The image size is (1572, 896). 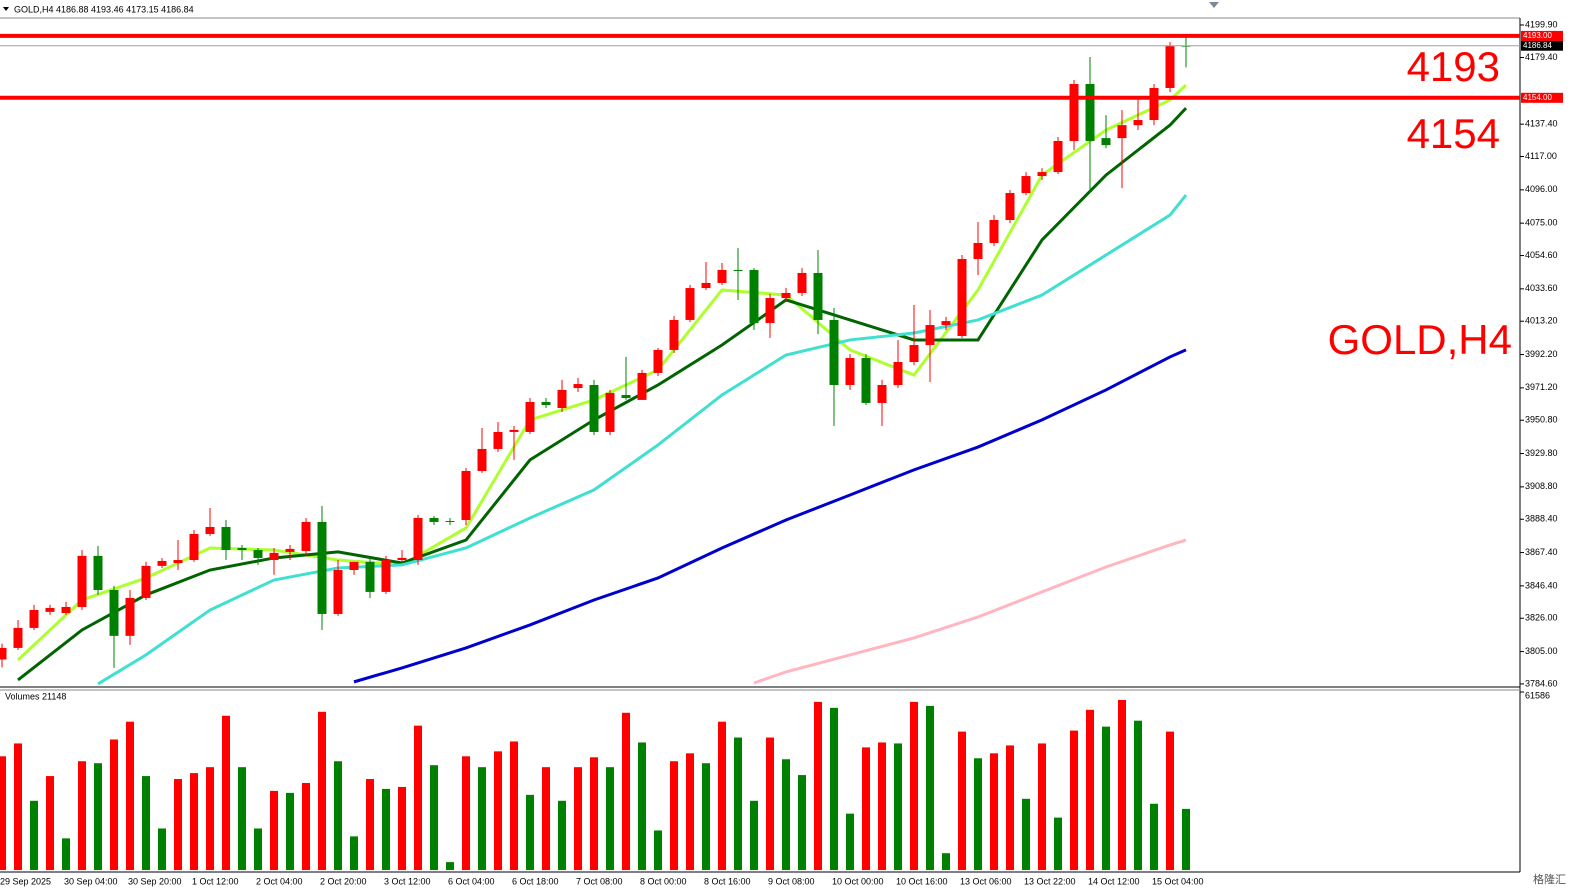 What do you see at coordinates (599, 881) in the screenshot?
I see `x-tick-label: 7 Oct 08:00` at bounding box center [599, 881].